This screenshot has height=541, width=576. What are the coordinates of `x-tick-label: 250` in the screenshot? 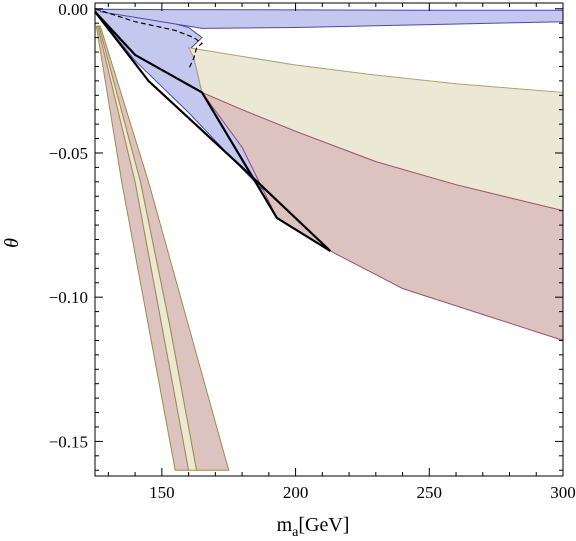 It's located at (430, 492).